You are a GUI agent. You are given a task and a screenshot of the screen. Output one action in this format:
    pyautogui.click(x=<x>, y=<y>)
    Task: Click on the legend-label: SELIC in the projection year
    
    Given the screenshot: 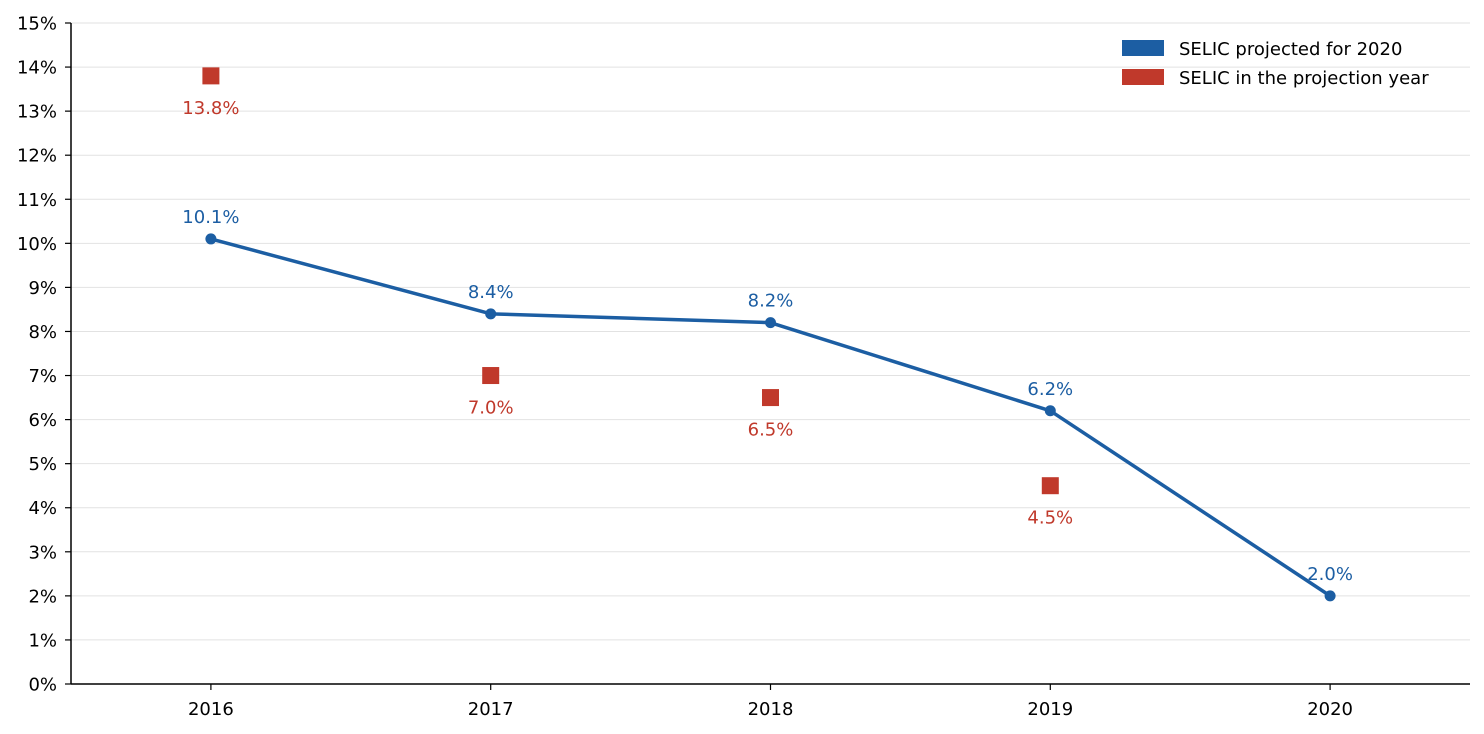 What is the action you would take?
    pyautogui.click(x=1304, y=78)
    